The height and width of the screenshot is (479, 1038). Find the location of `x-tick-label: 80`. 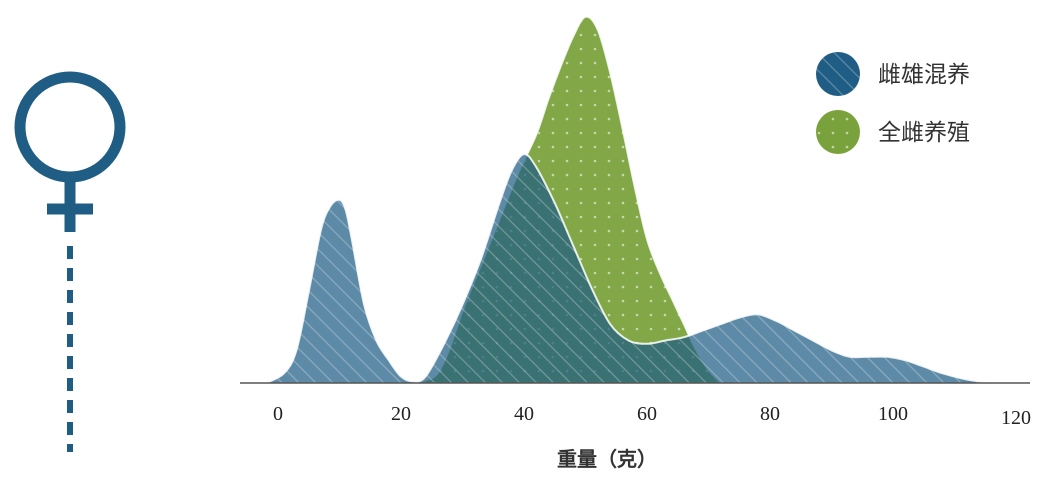

x-tick-label: 80 is located at coordinates (770, 414).